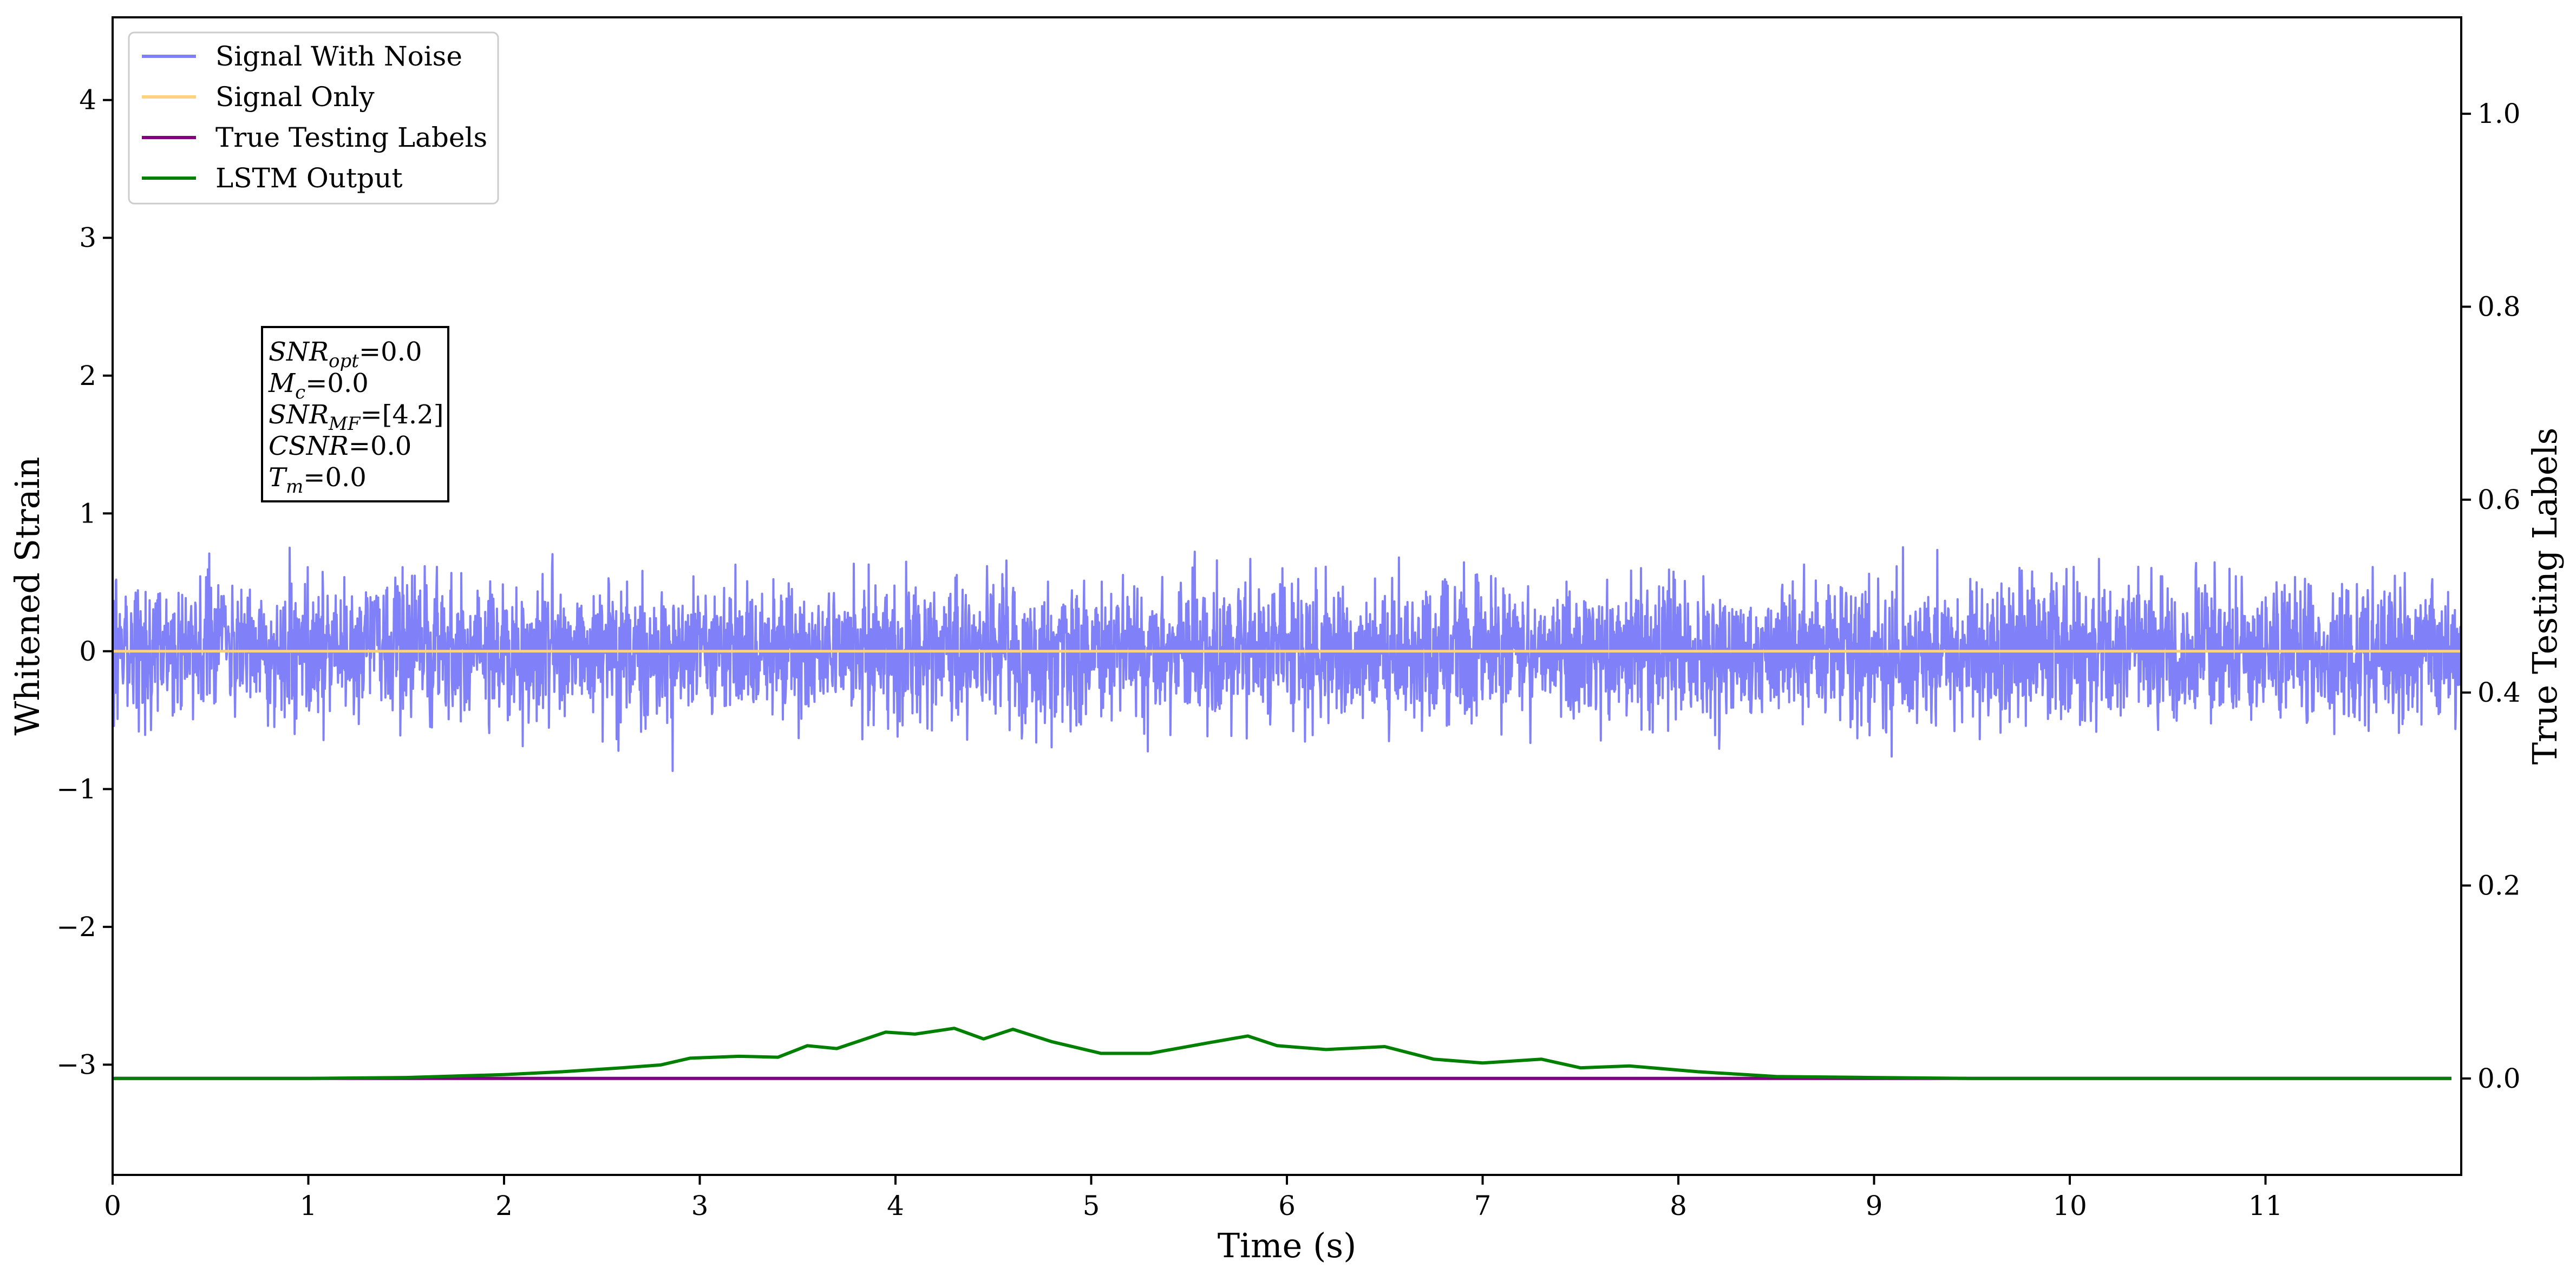 The image size is (2576, 1274). Describe the element at coordinates (2499, 499) in the screenshot. I see `y2-tick-label: 0.6` at that location.